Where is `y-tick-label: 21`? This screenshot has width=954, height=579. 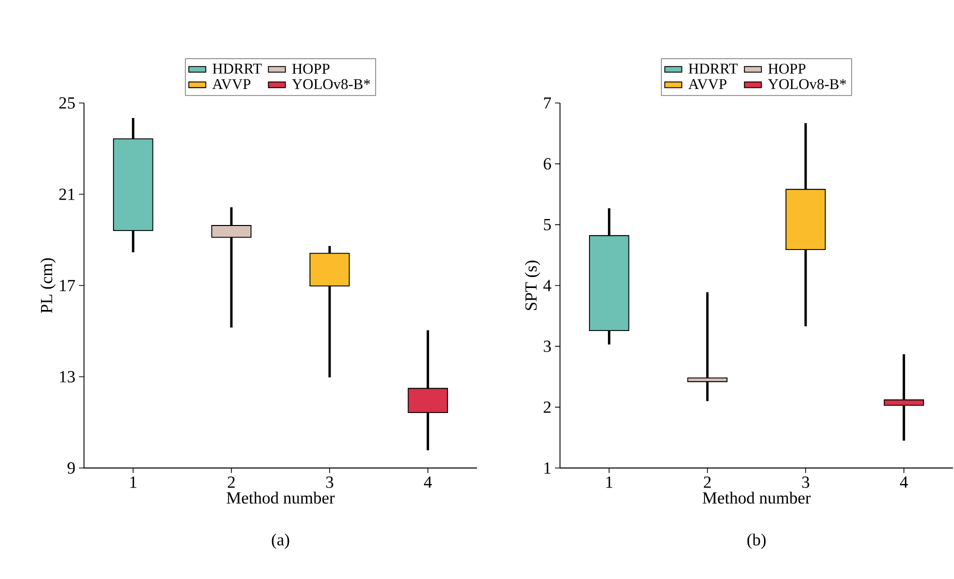
y-tick-label: 21 is located at coordinates (66, 194).